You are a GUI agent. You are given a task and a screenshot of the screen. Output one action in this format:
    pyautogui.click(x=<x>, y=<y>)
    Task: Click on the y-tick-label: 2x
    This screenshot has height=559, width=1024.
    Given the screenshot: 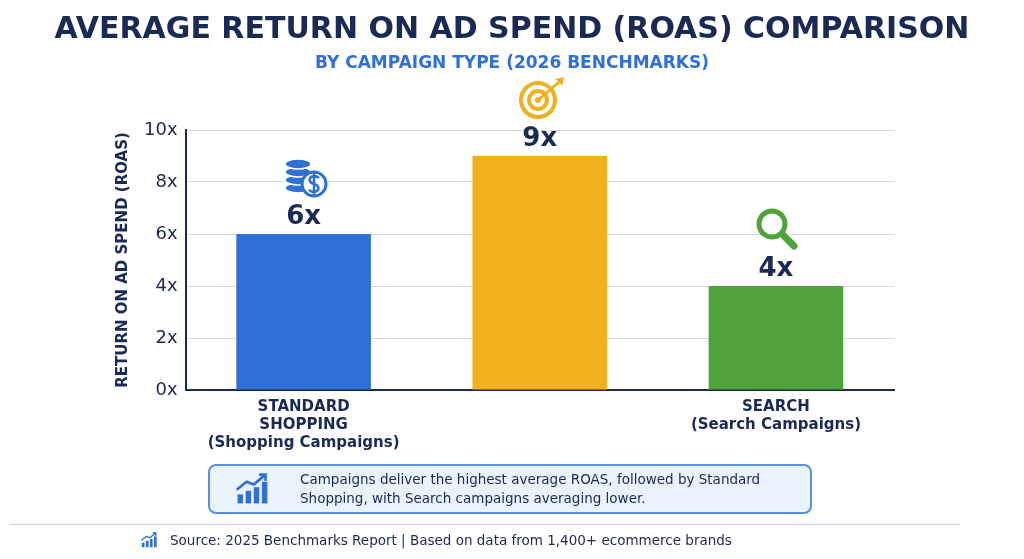 What is the action you would take?
    pyautogui.click(x=166, y=336)
    